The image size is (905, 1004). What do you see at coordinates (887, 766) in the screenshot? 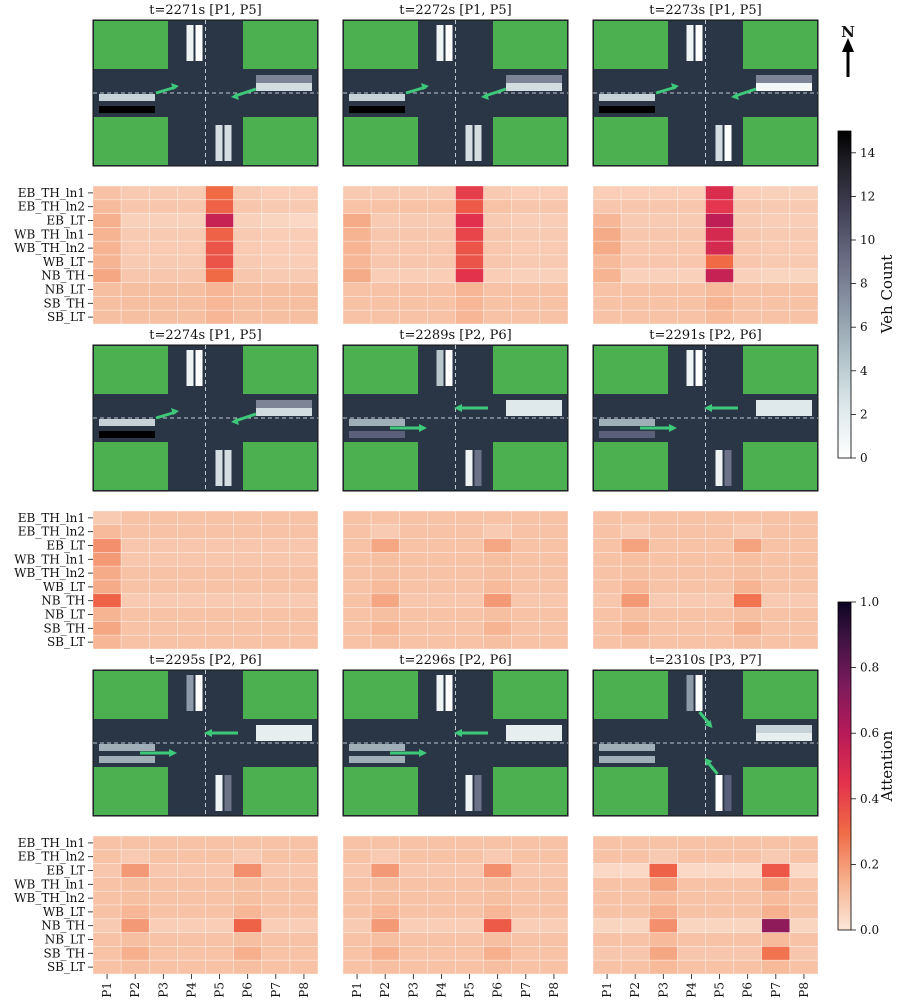
I see `attention-colorbar-title: Attention` at bounding box center [887, 766].